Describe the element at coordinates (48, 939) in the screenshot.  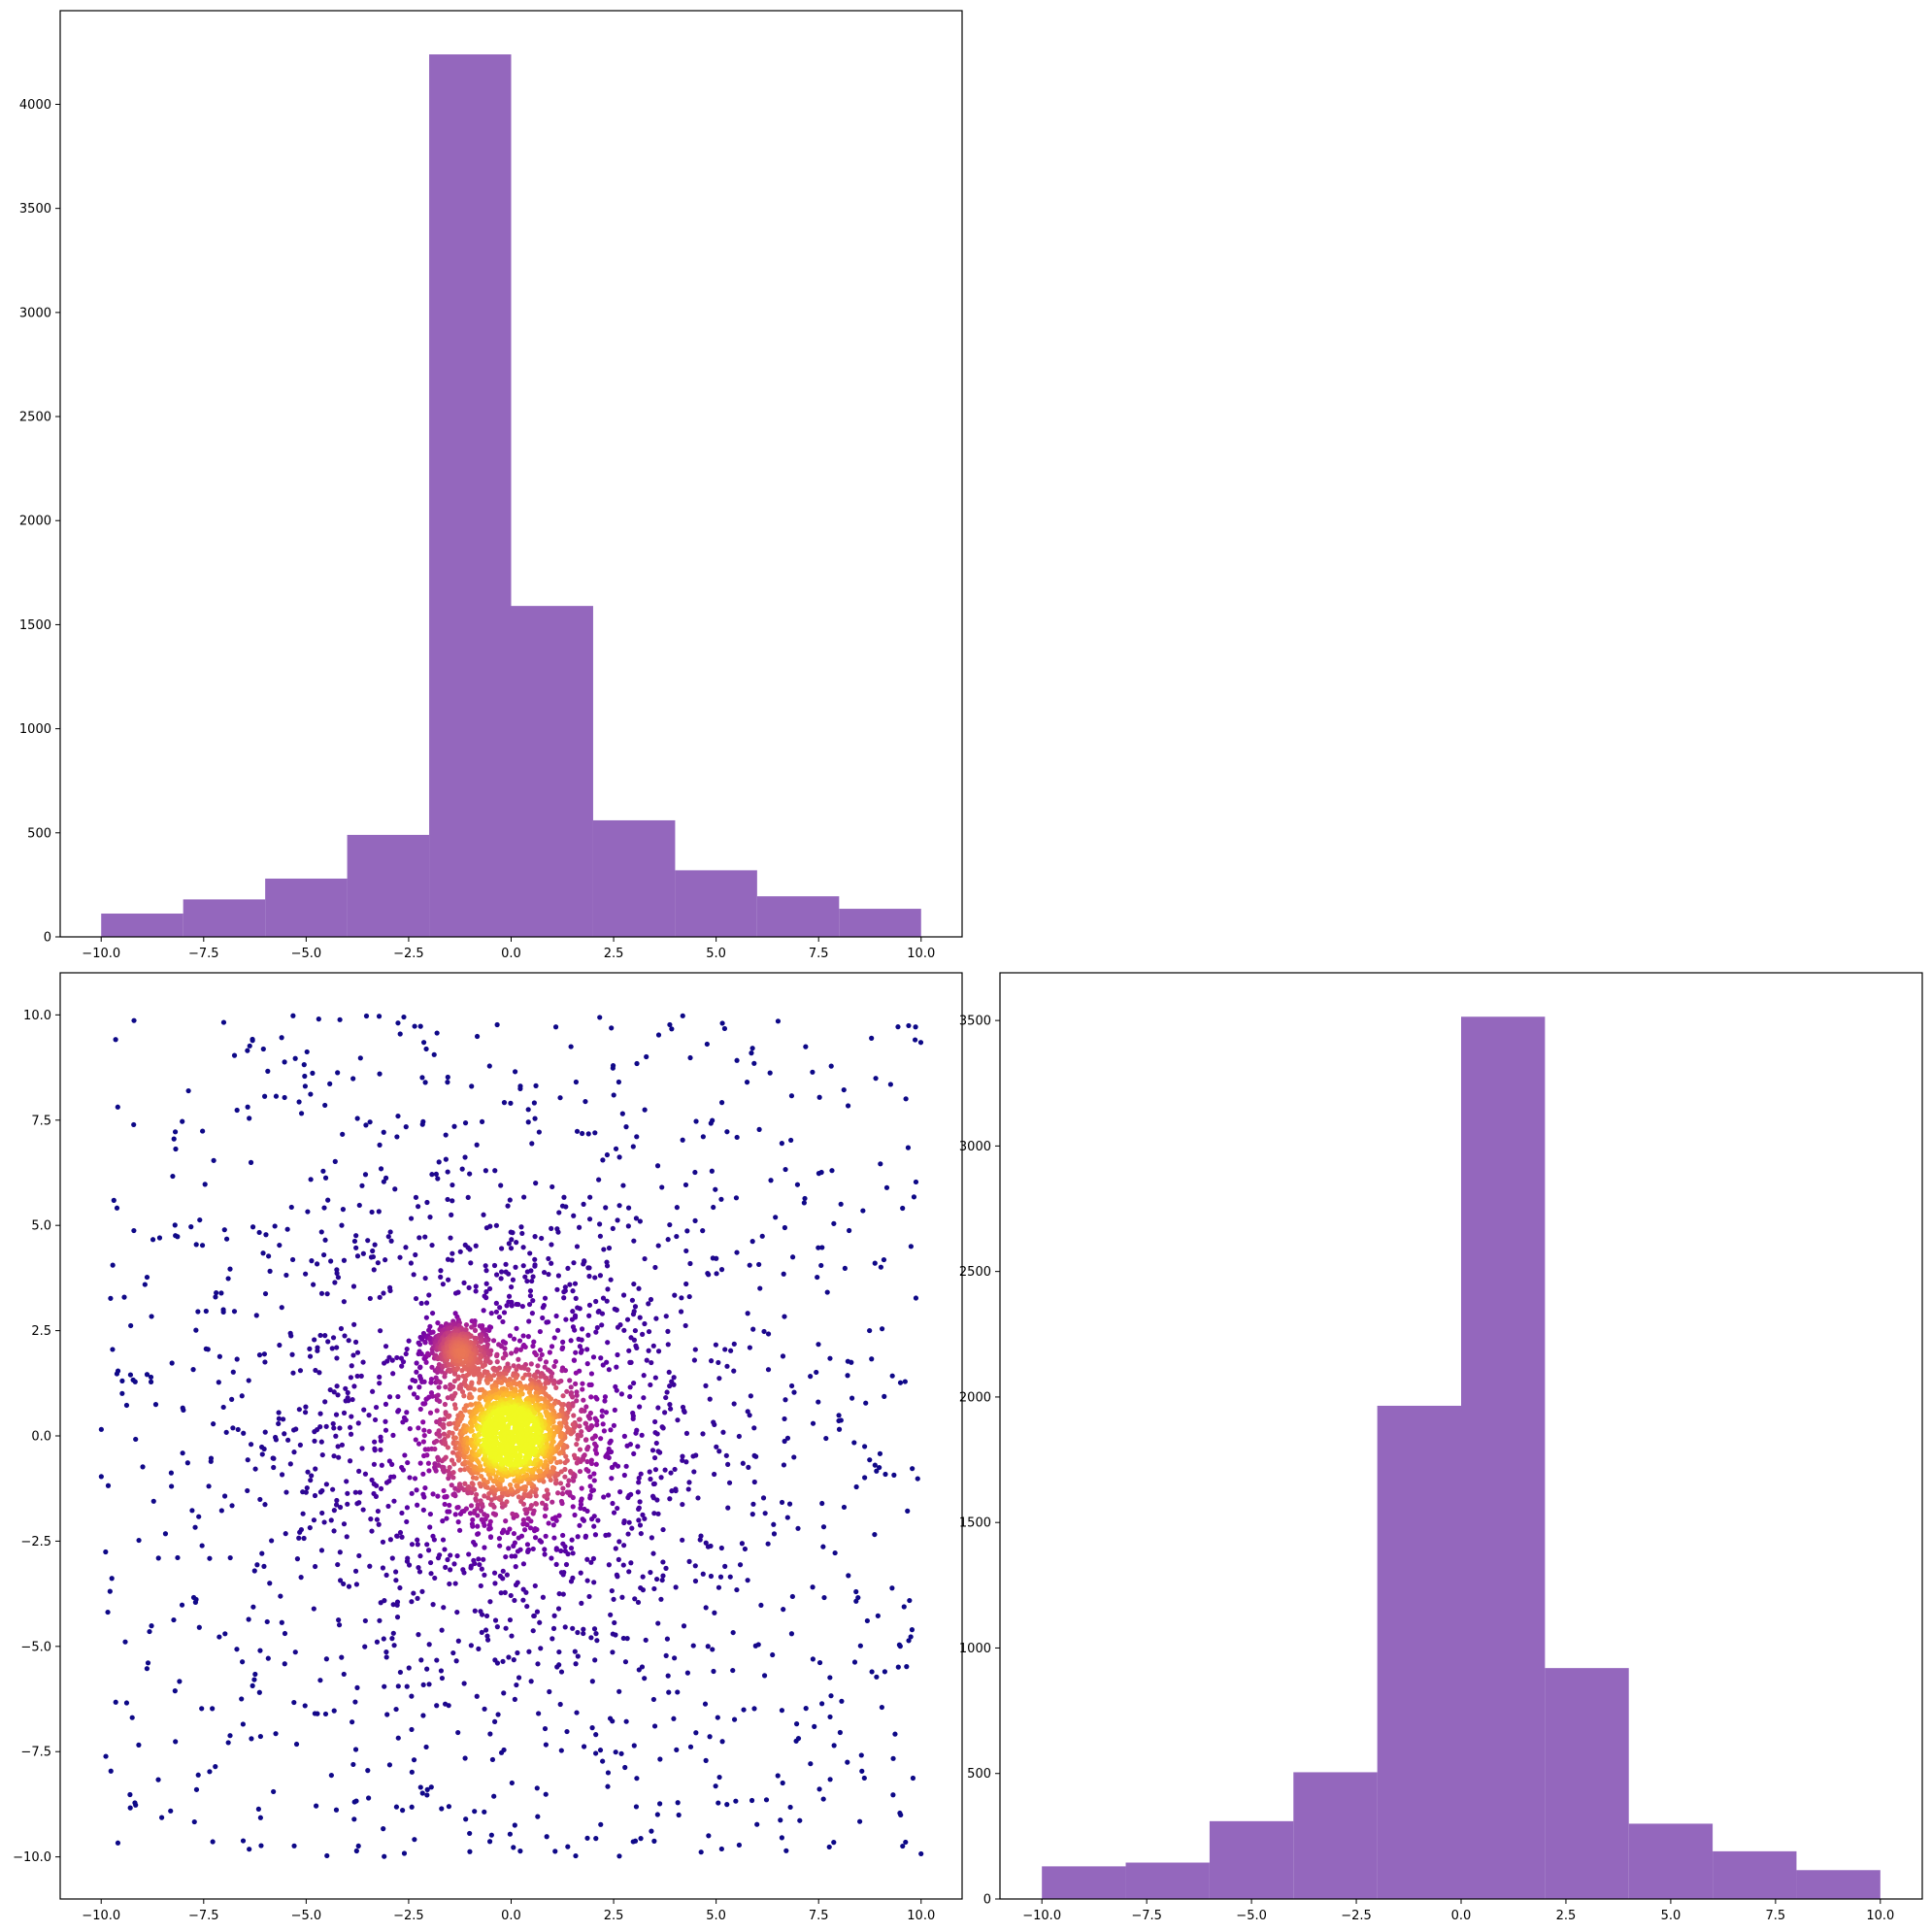
I see `y-tick-label: 0` at that location.